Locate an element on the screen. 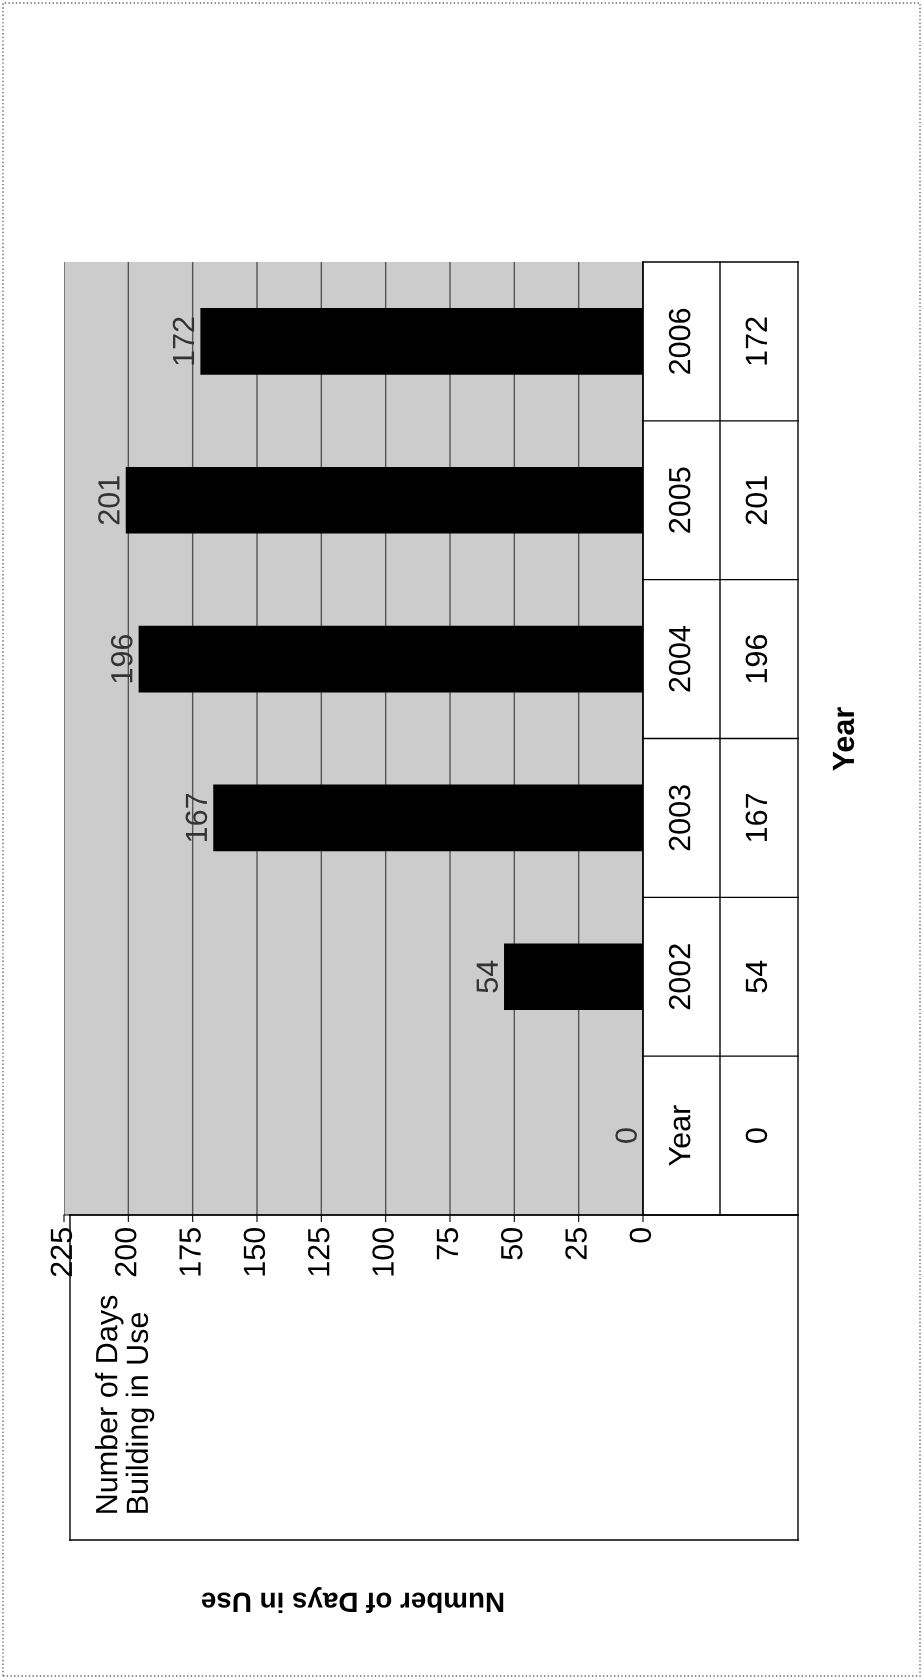  text: Number of Days Building in Use is located at coordinates (125, 1404).